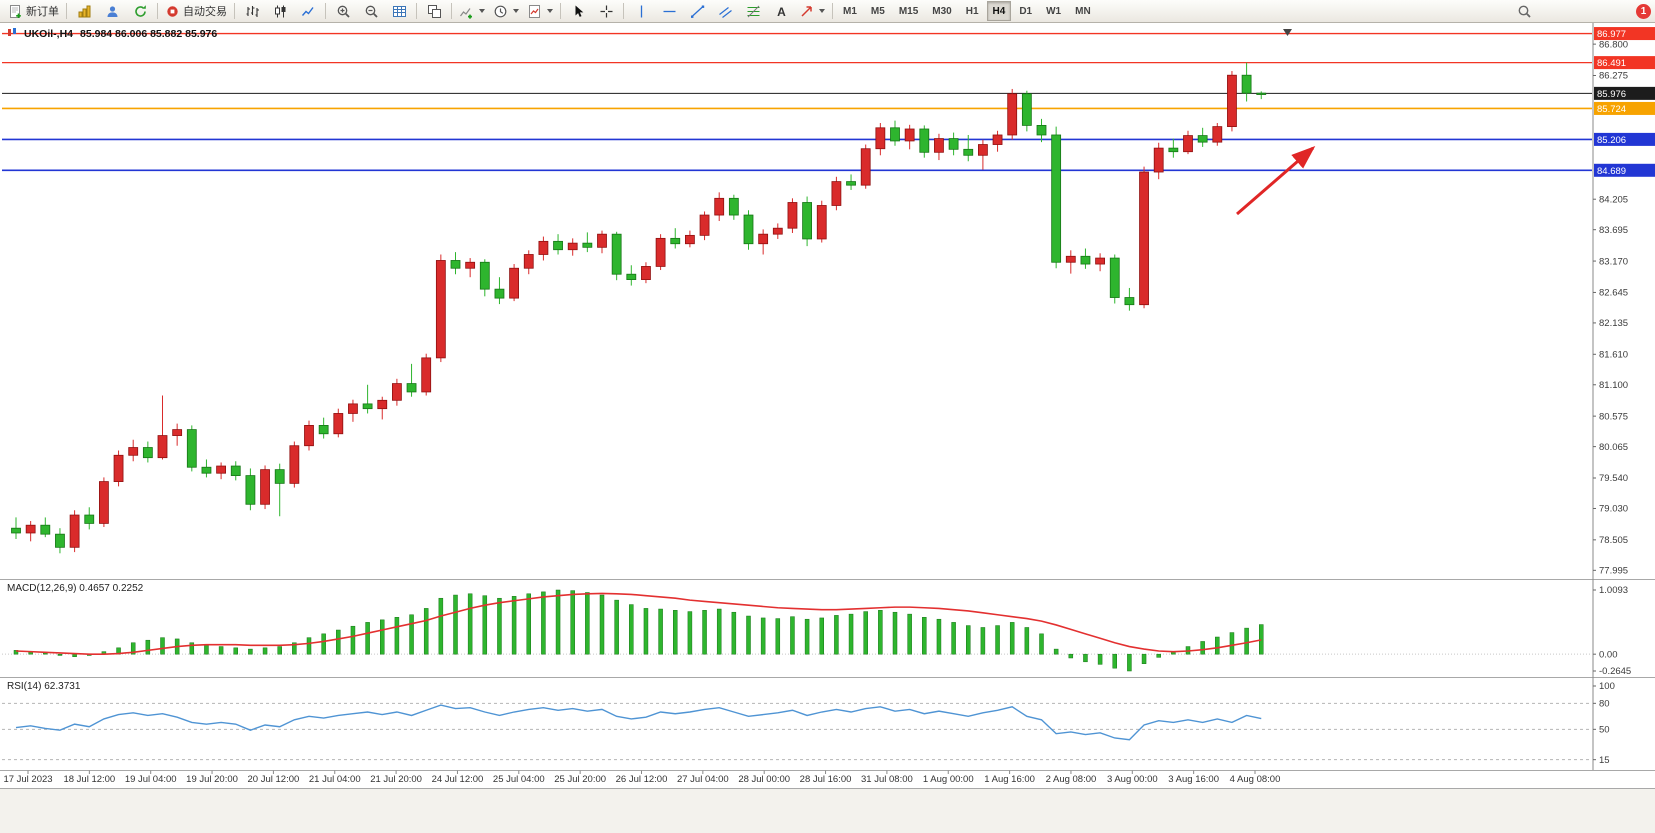 The height and width of the screenshot is (833, 1655). Describe the element at coordinates (887, 779) in the screenshot. I see `svg-text: 31 Jul 08:00` at that location.